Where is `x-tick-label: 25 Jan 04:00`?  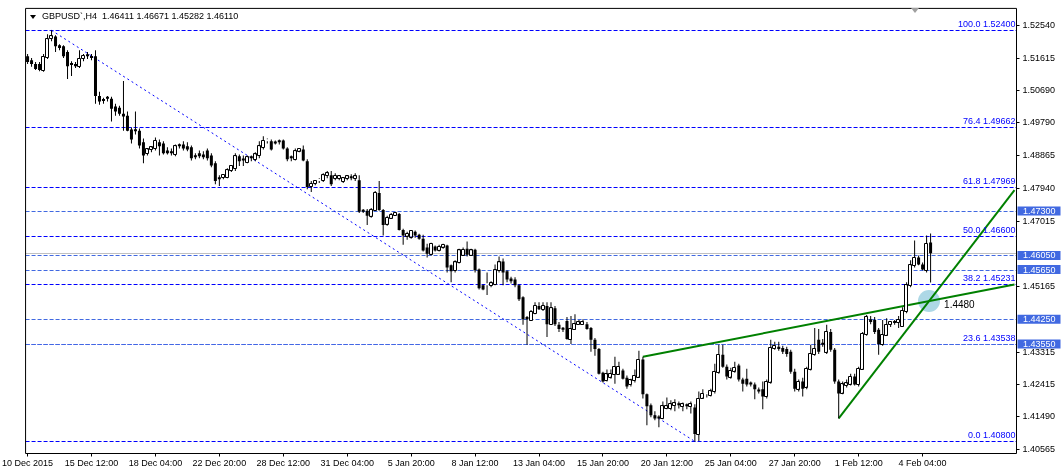
x-tick-label: 25 Jan 04:00 is located at coordinates (730, 463).